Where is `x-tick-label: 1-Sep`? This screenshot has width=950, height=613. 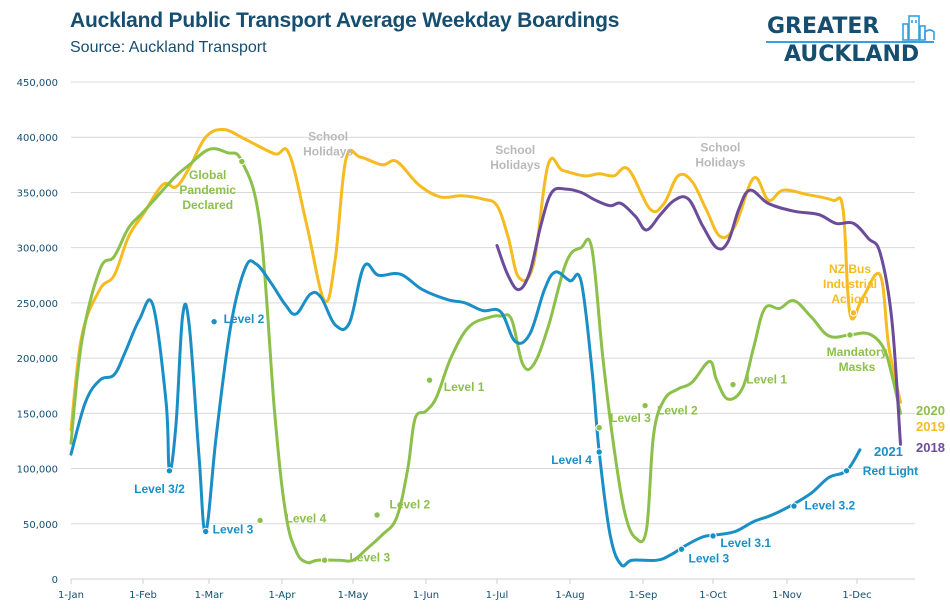
x-tick-label: 1-Sep is located at coordinates (643, 595).